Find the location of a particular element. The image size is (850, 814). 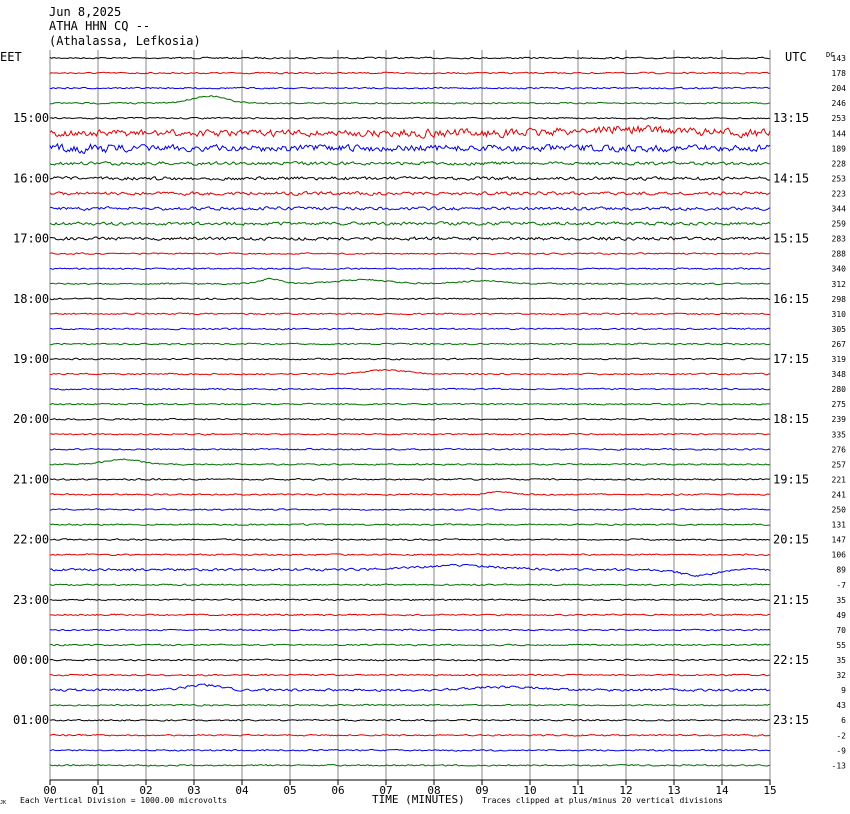

dc-value: 228 is located at coordinates (839, 163).